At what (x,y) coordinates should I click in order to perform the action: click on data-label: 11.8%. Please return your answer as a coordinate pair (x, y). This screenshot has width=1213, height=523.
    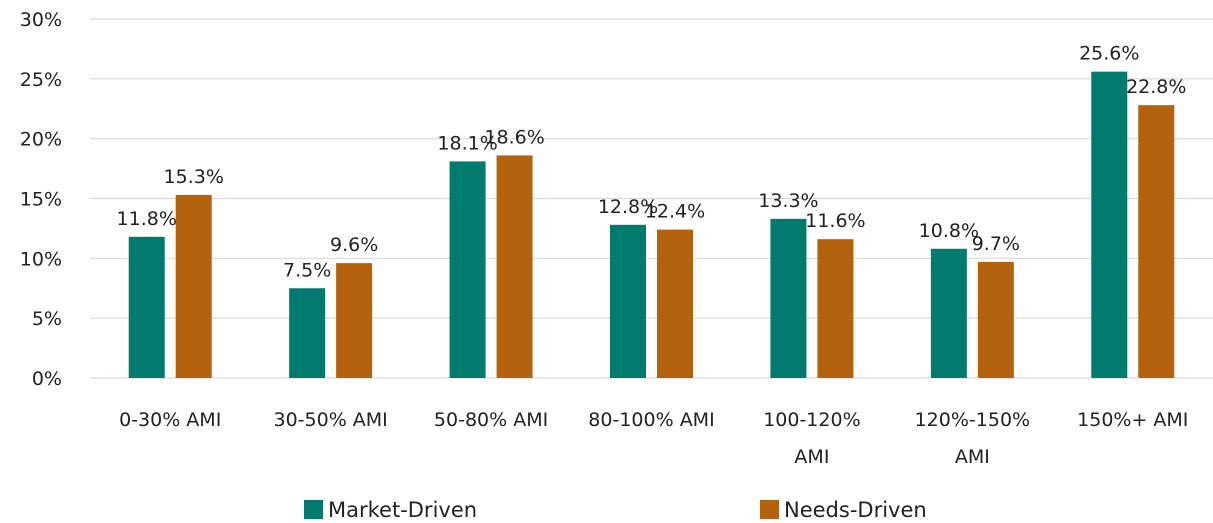
    Looking at the image, I should click on (147, 219).